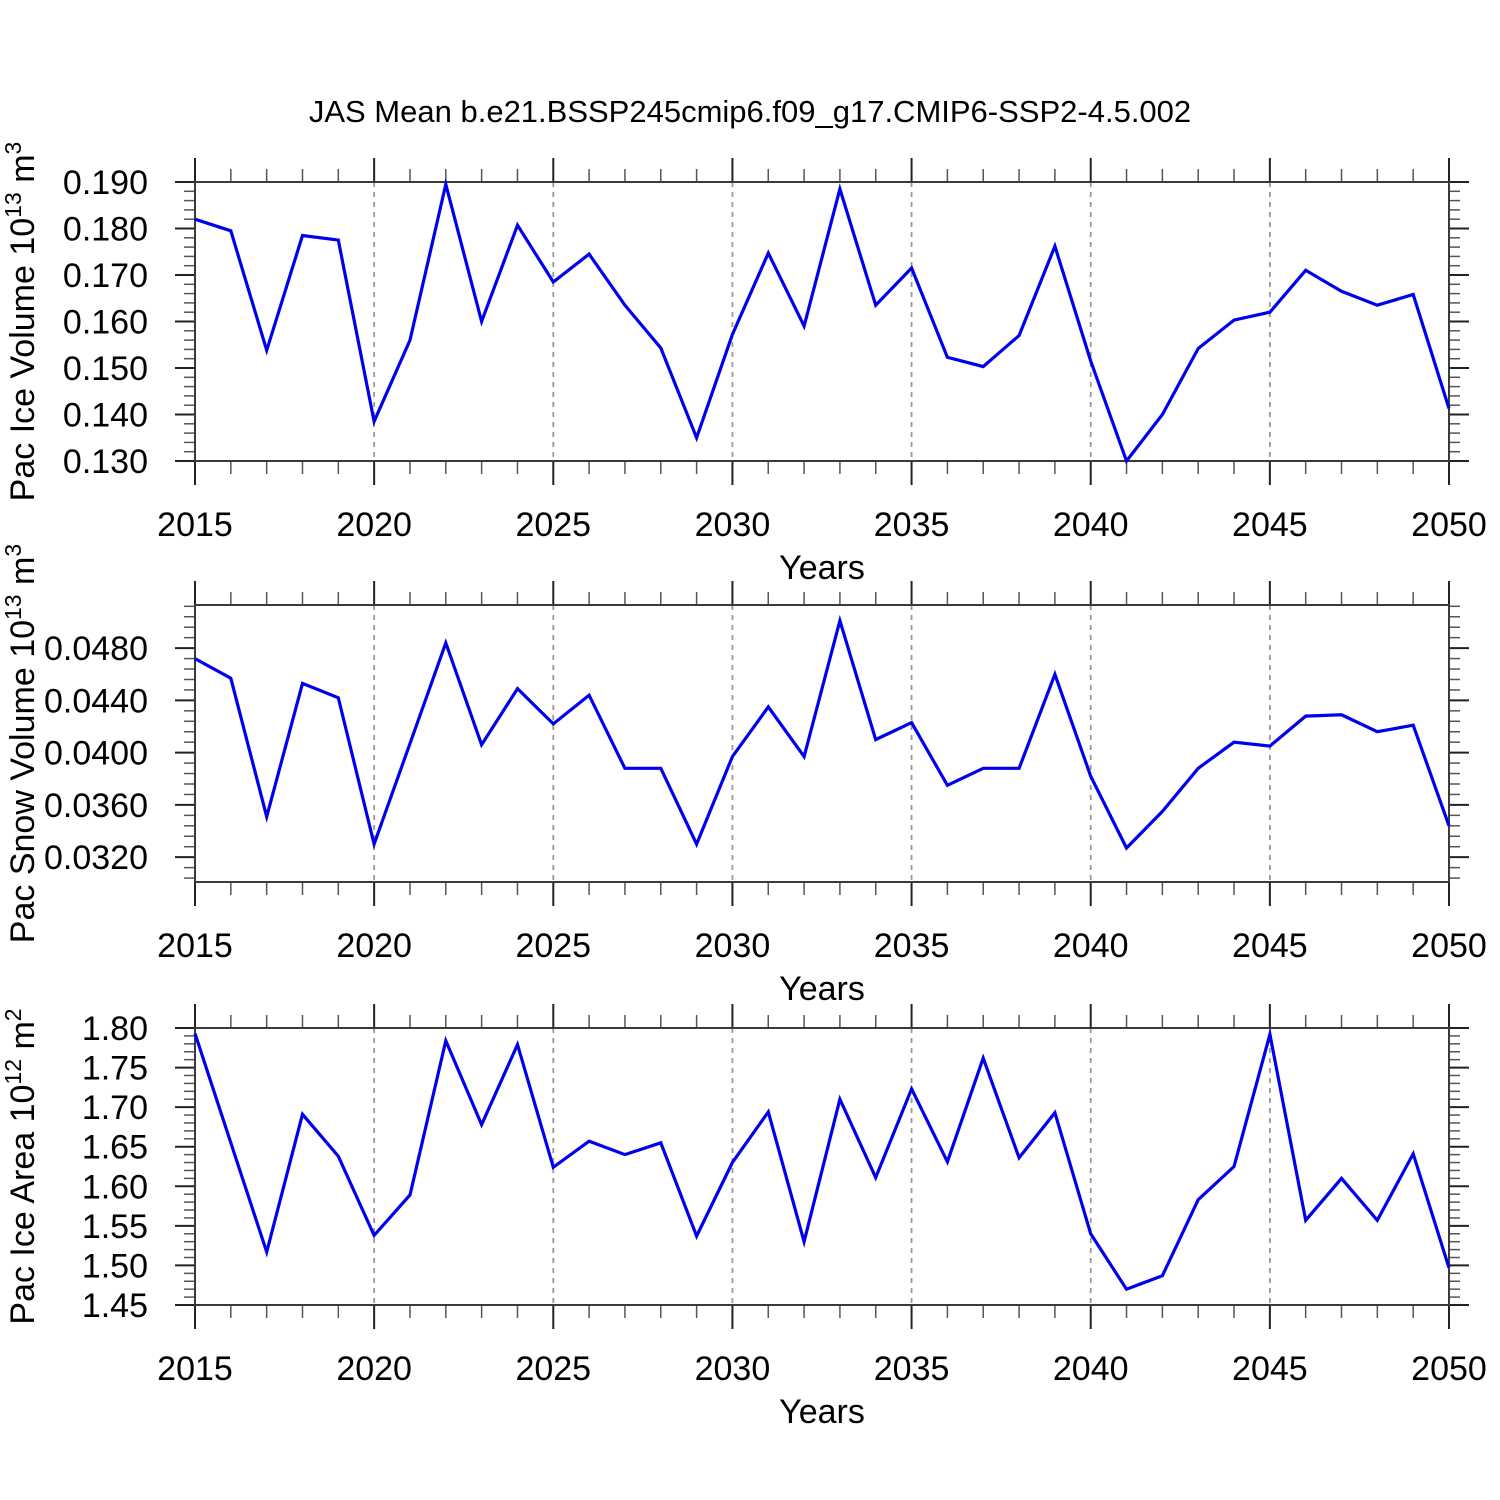  Describe the element at coordinates (96, 649) in the screenshot. I see `y-tick-label: 0.0480` at that location.